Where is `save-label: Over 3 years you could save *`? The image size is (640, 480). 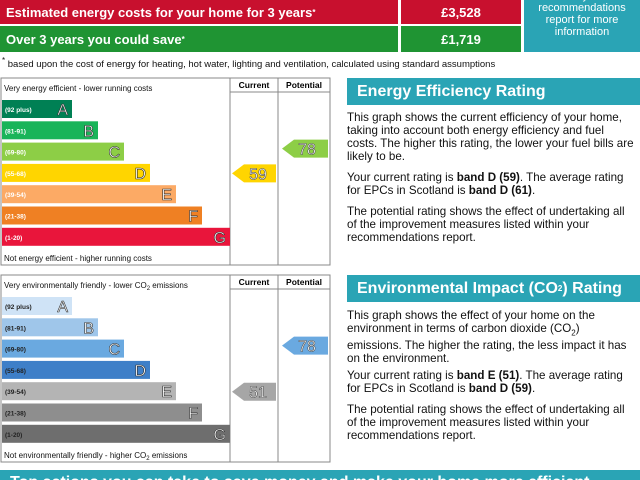
save-label: Over 3 years you could save * is located at coordinates (199, 39).